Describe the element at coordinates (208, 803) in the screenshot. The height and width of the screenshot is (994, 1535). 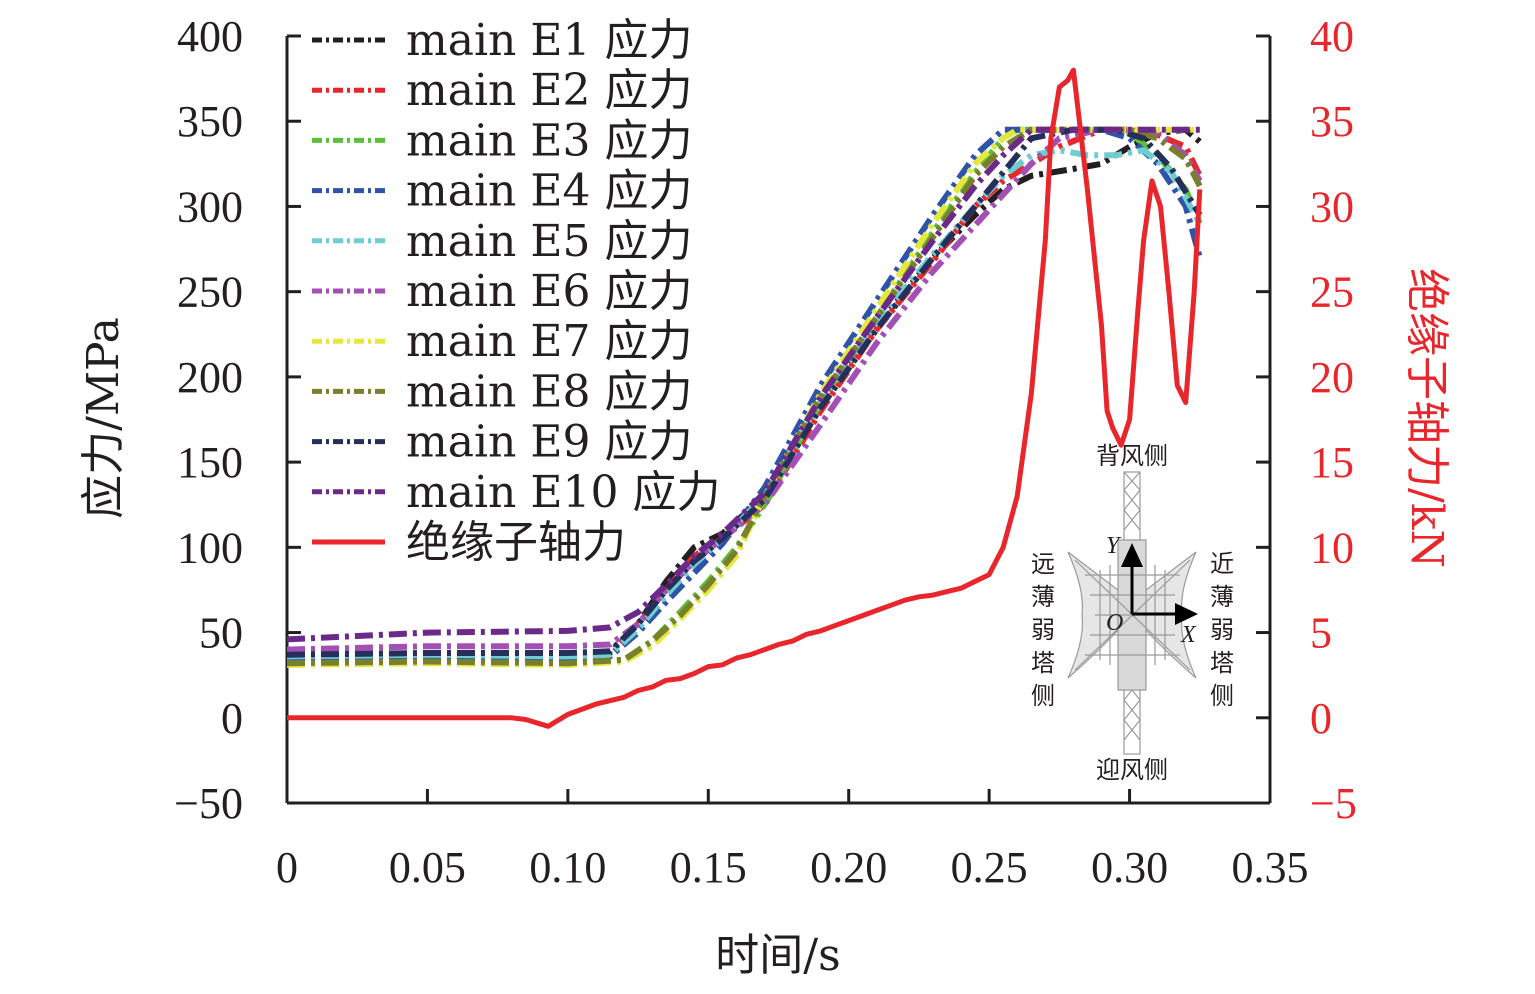
I see `y-tick-label-left: −50` at that location.